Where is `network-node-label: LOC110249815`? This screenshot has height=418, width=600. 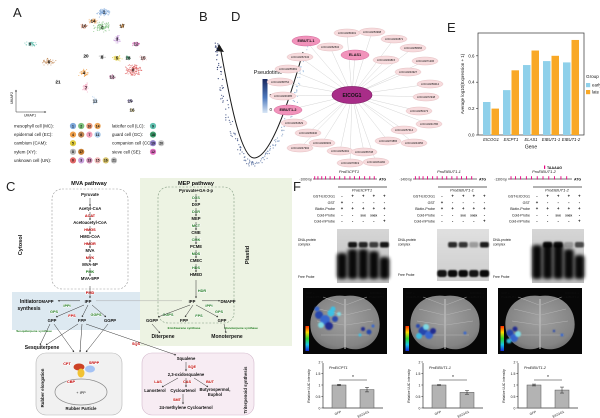 network-node-label: LOC110249815 is located at coordinates (386, 60).